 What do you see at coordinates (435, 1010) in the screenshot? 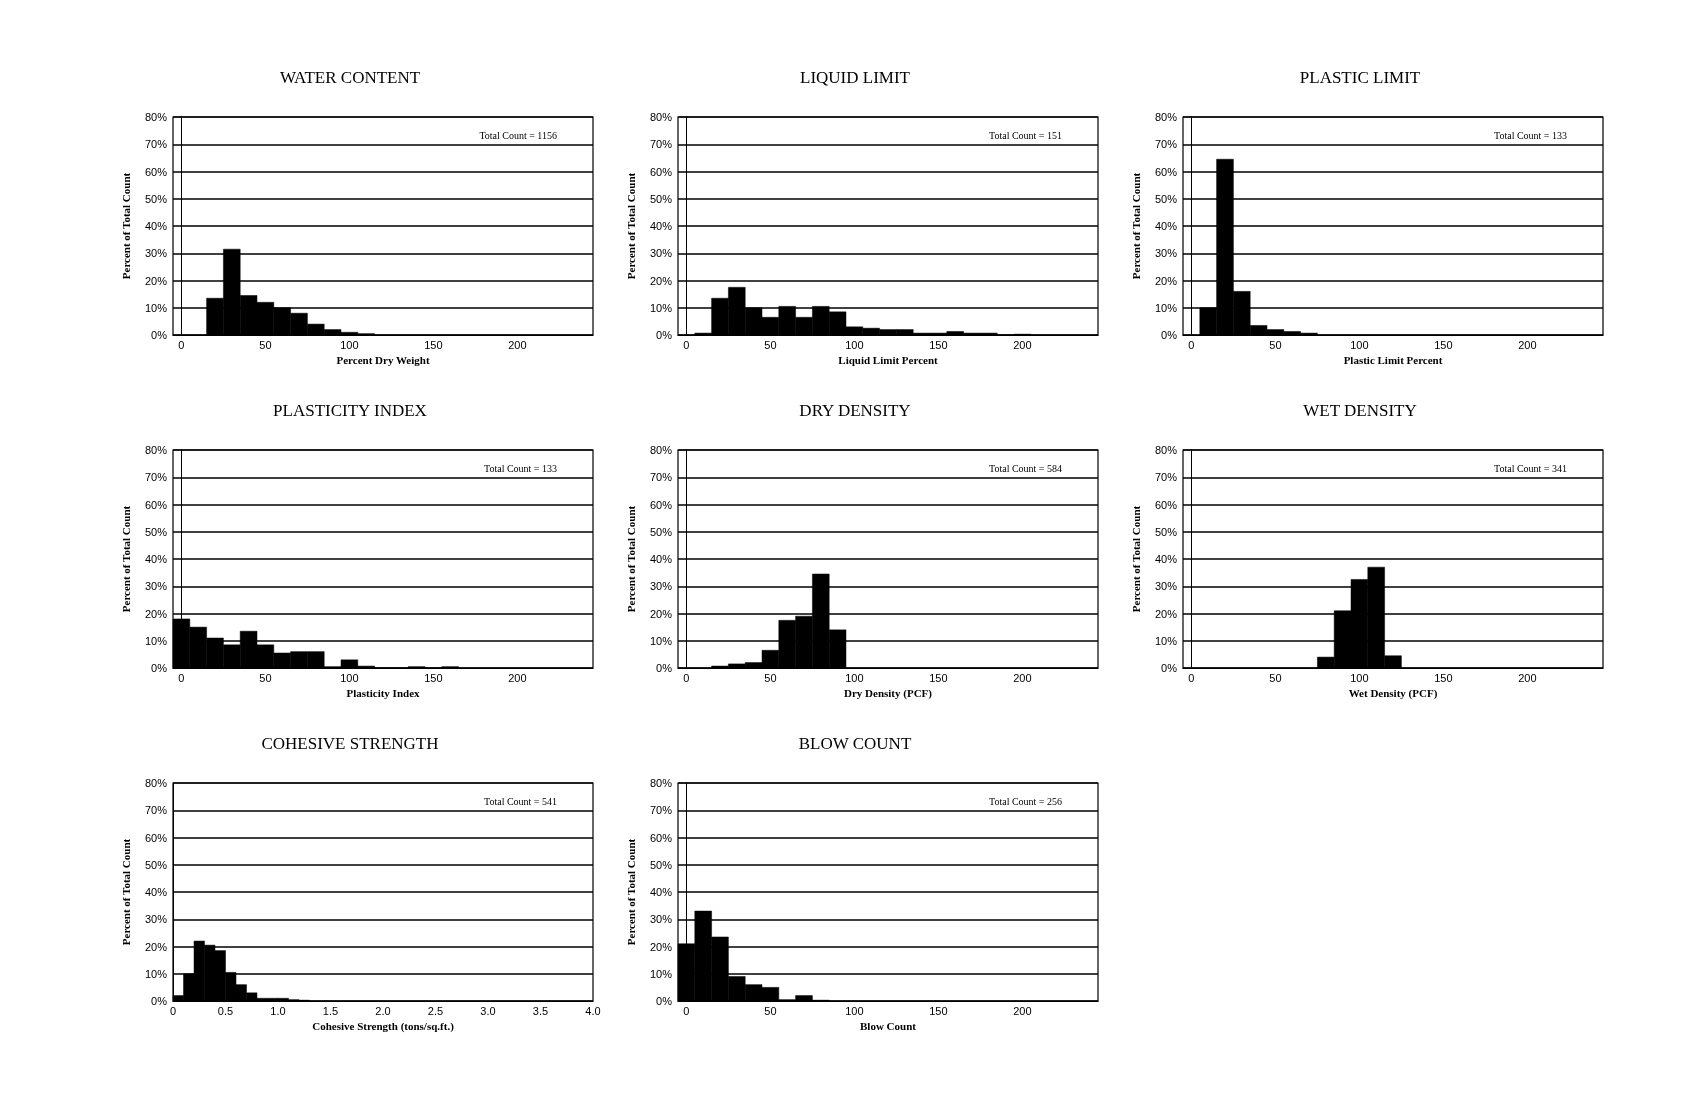
I see `x-tick-label: 2.5` at bounding box center [435, 1010].